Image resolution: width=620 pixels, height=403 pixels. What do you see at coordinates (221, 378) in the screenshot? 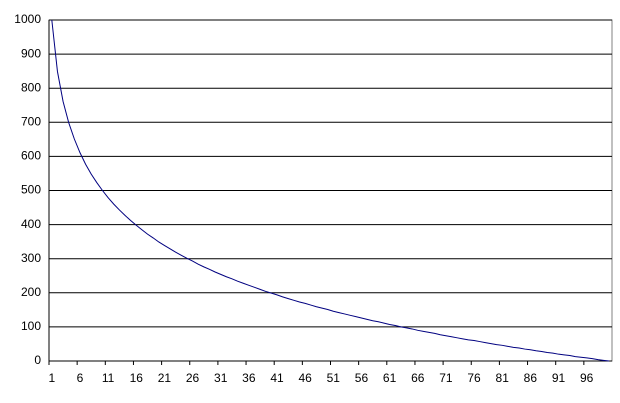
I see `x-tick-label: 31` at bounding box center [221, 378].